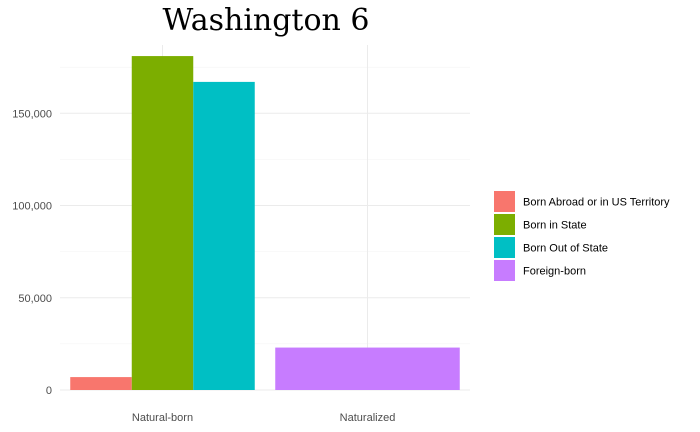 The width and height of the screenshot is (700, 432). I want to click on x-tick-label: Naturalized, so click(368, 418).